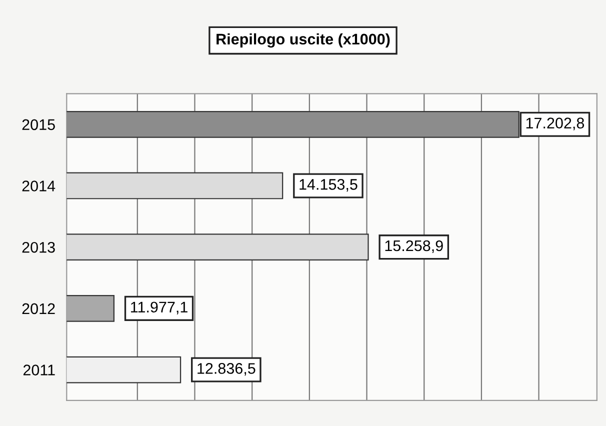 This screenshot has height=426, width=606. What do you see at coordinates (39, 370) in the screenshot?
I see `y-tick-label: 2011` at bounding box center [39, 370].